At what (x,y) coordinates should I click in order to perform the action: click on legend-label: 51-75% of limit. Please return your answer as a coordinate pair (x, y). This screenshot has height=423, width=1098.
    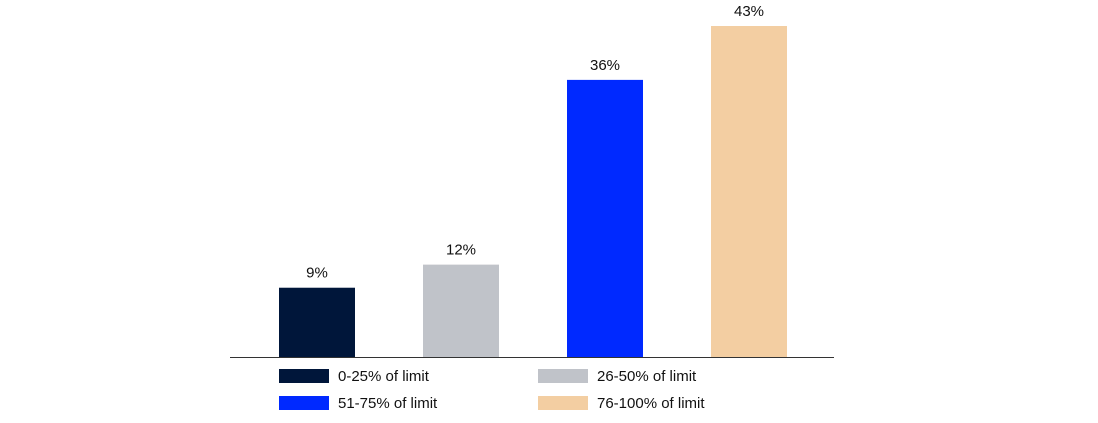
    Looking at the image, I should click on (388, 403).